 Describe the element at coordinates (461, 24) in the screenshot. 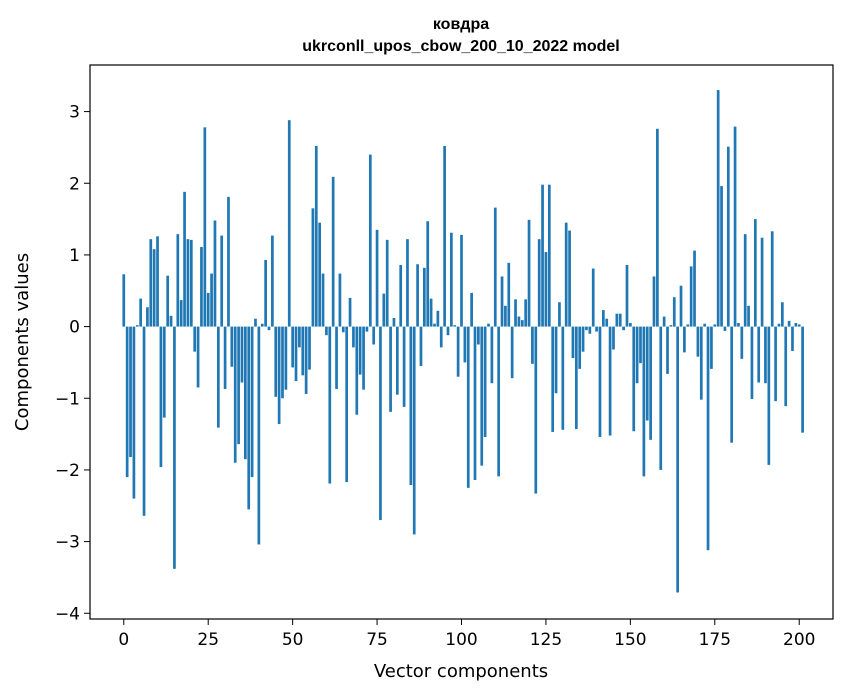

I see `chart-title: ковдра` at that location.